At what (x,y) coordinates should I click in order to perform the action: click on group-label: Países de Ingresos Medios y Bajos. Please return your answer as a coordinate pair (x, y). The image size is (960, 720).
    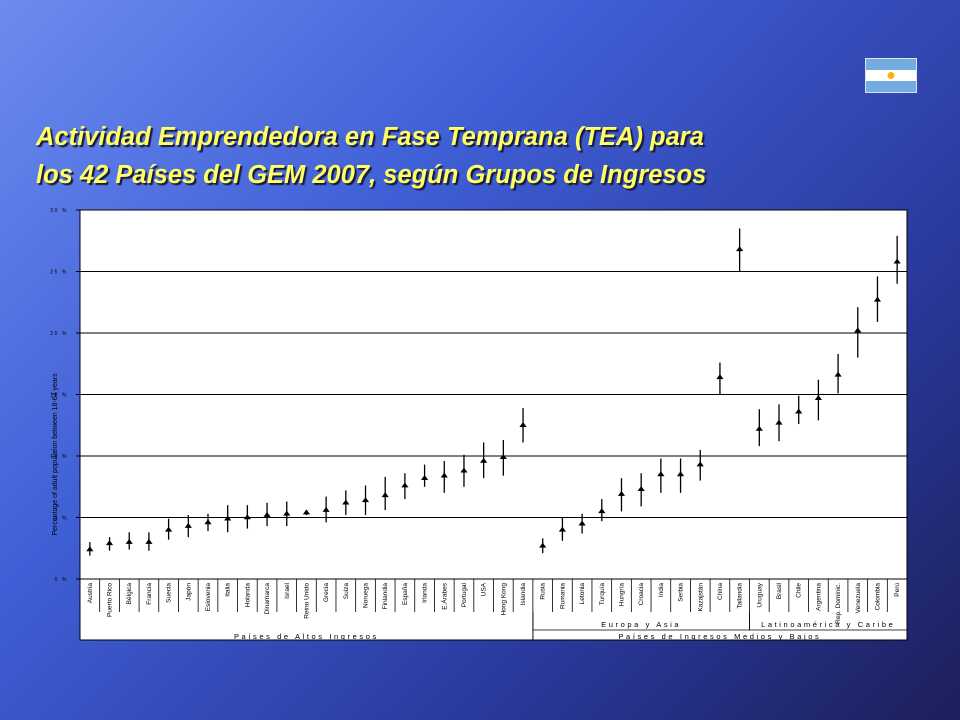
    Looking at the image, I should click on (719, 636).